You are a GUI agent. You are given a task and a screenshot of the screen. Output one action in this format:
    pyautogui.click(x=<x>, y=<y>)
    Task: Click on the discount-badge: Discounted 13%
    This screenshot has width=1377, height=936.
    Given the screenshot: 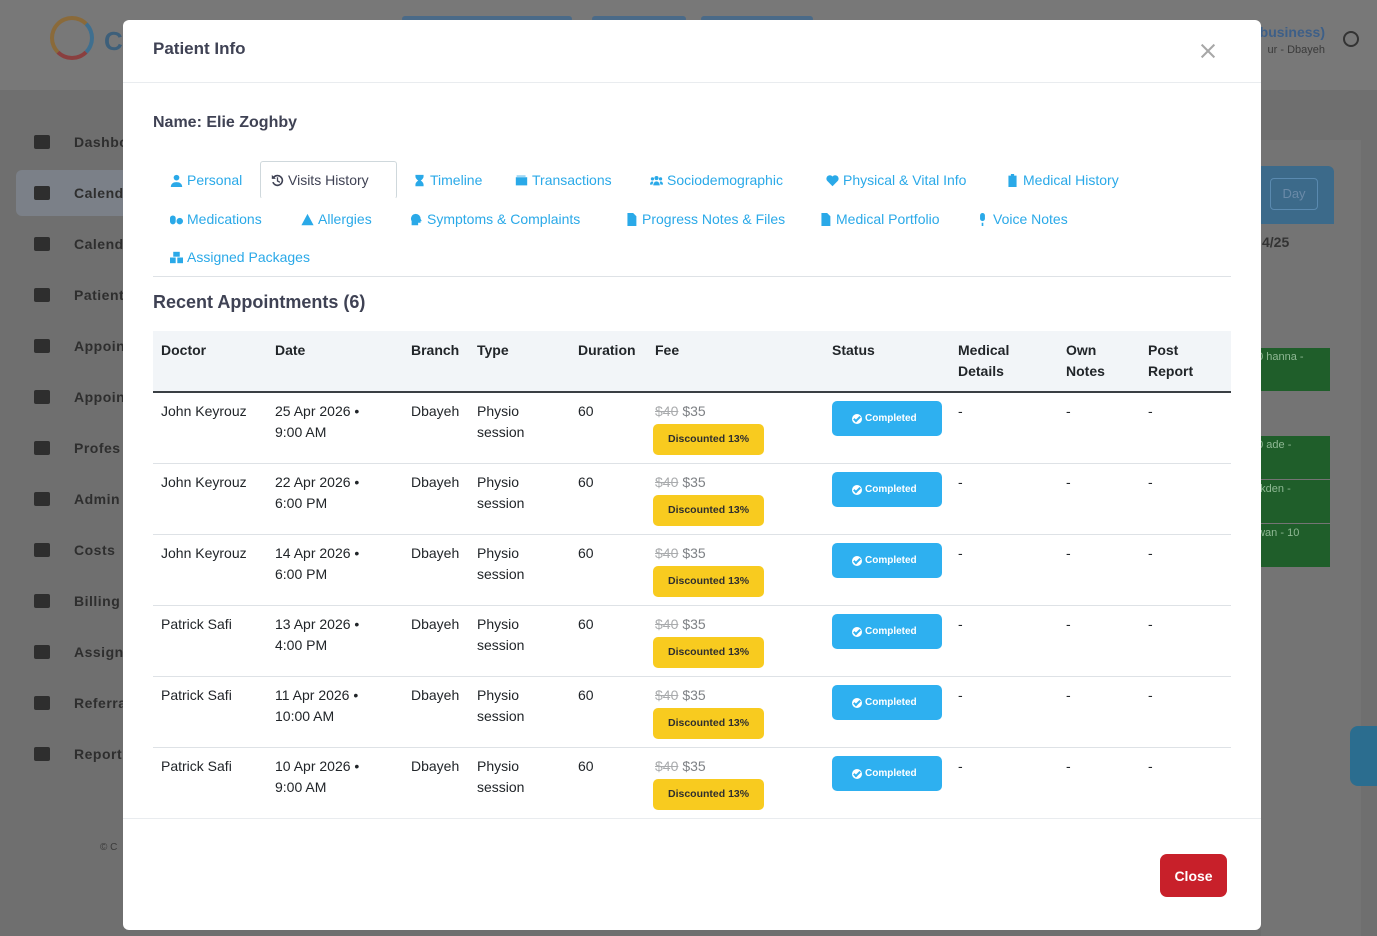 What is the action you would take?
    pyautogui.click(x=709, y=510)
    